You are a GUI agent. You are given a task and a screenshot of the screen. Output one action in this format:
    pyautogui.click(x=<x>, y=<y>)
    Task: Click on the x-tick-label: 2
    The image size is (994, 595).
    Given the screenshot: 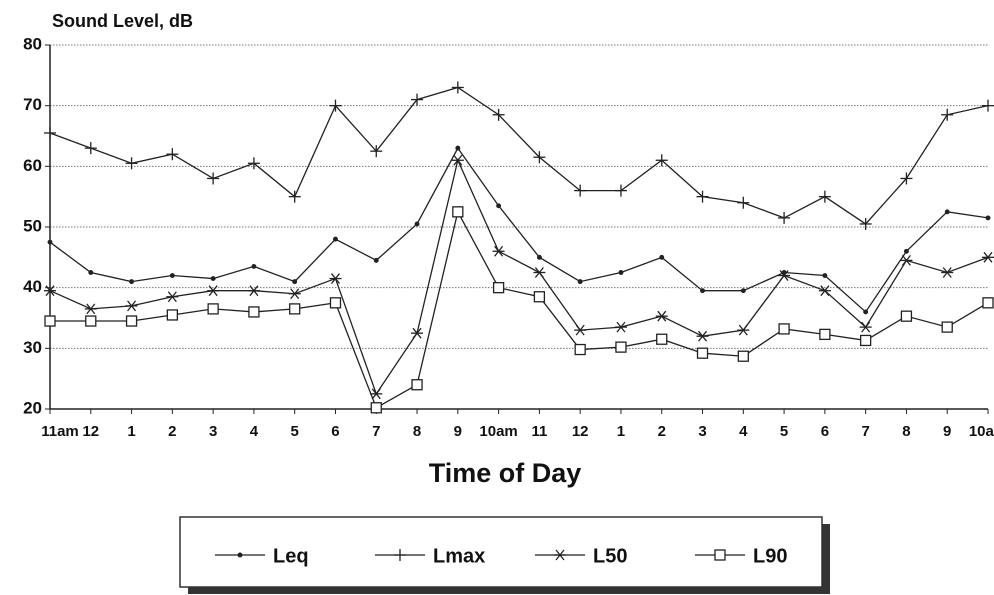 What is the action you would take?
    pyautogui.click(x=662, y=431)
    